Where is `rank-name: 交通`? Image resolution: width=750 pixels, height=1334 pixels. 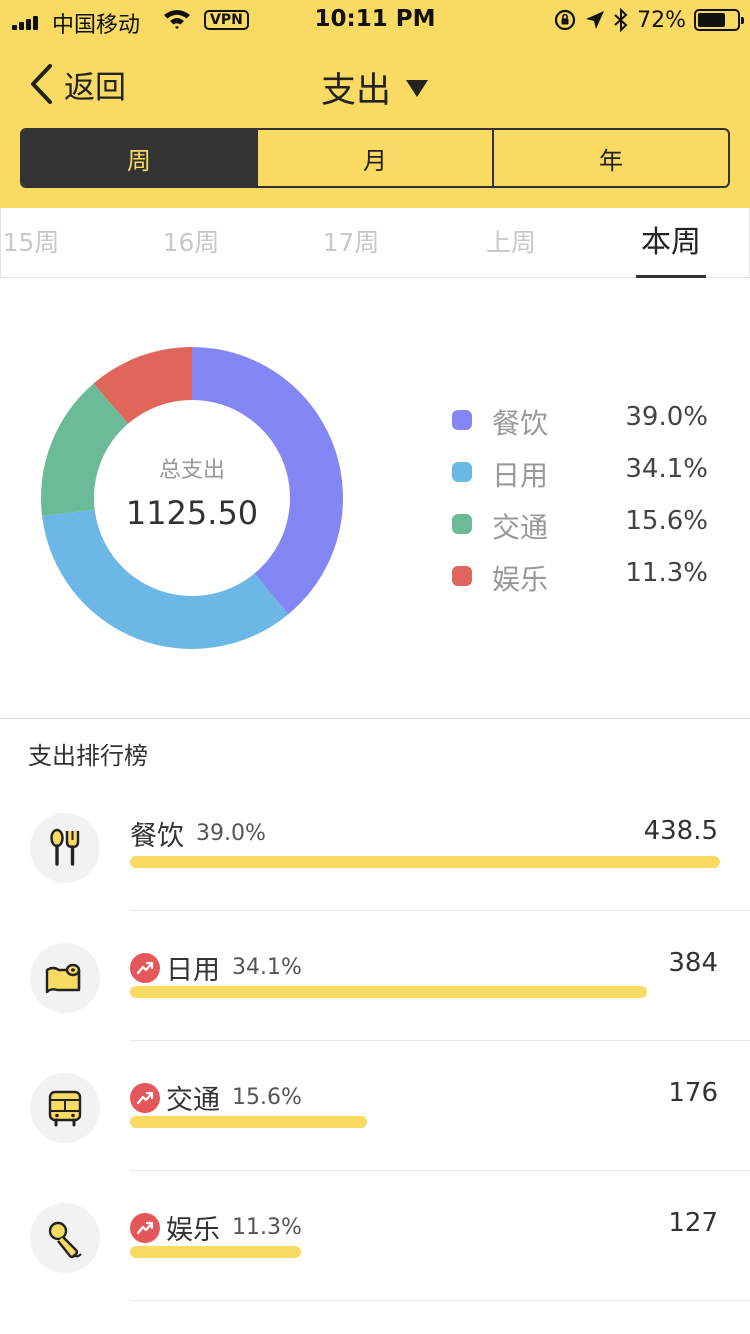
rank-name: 交通 is located at coordinates (193, 1100).